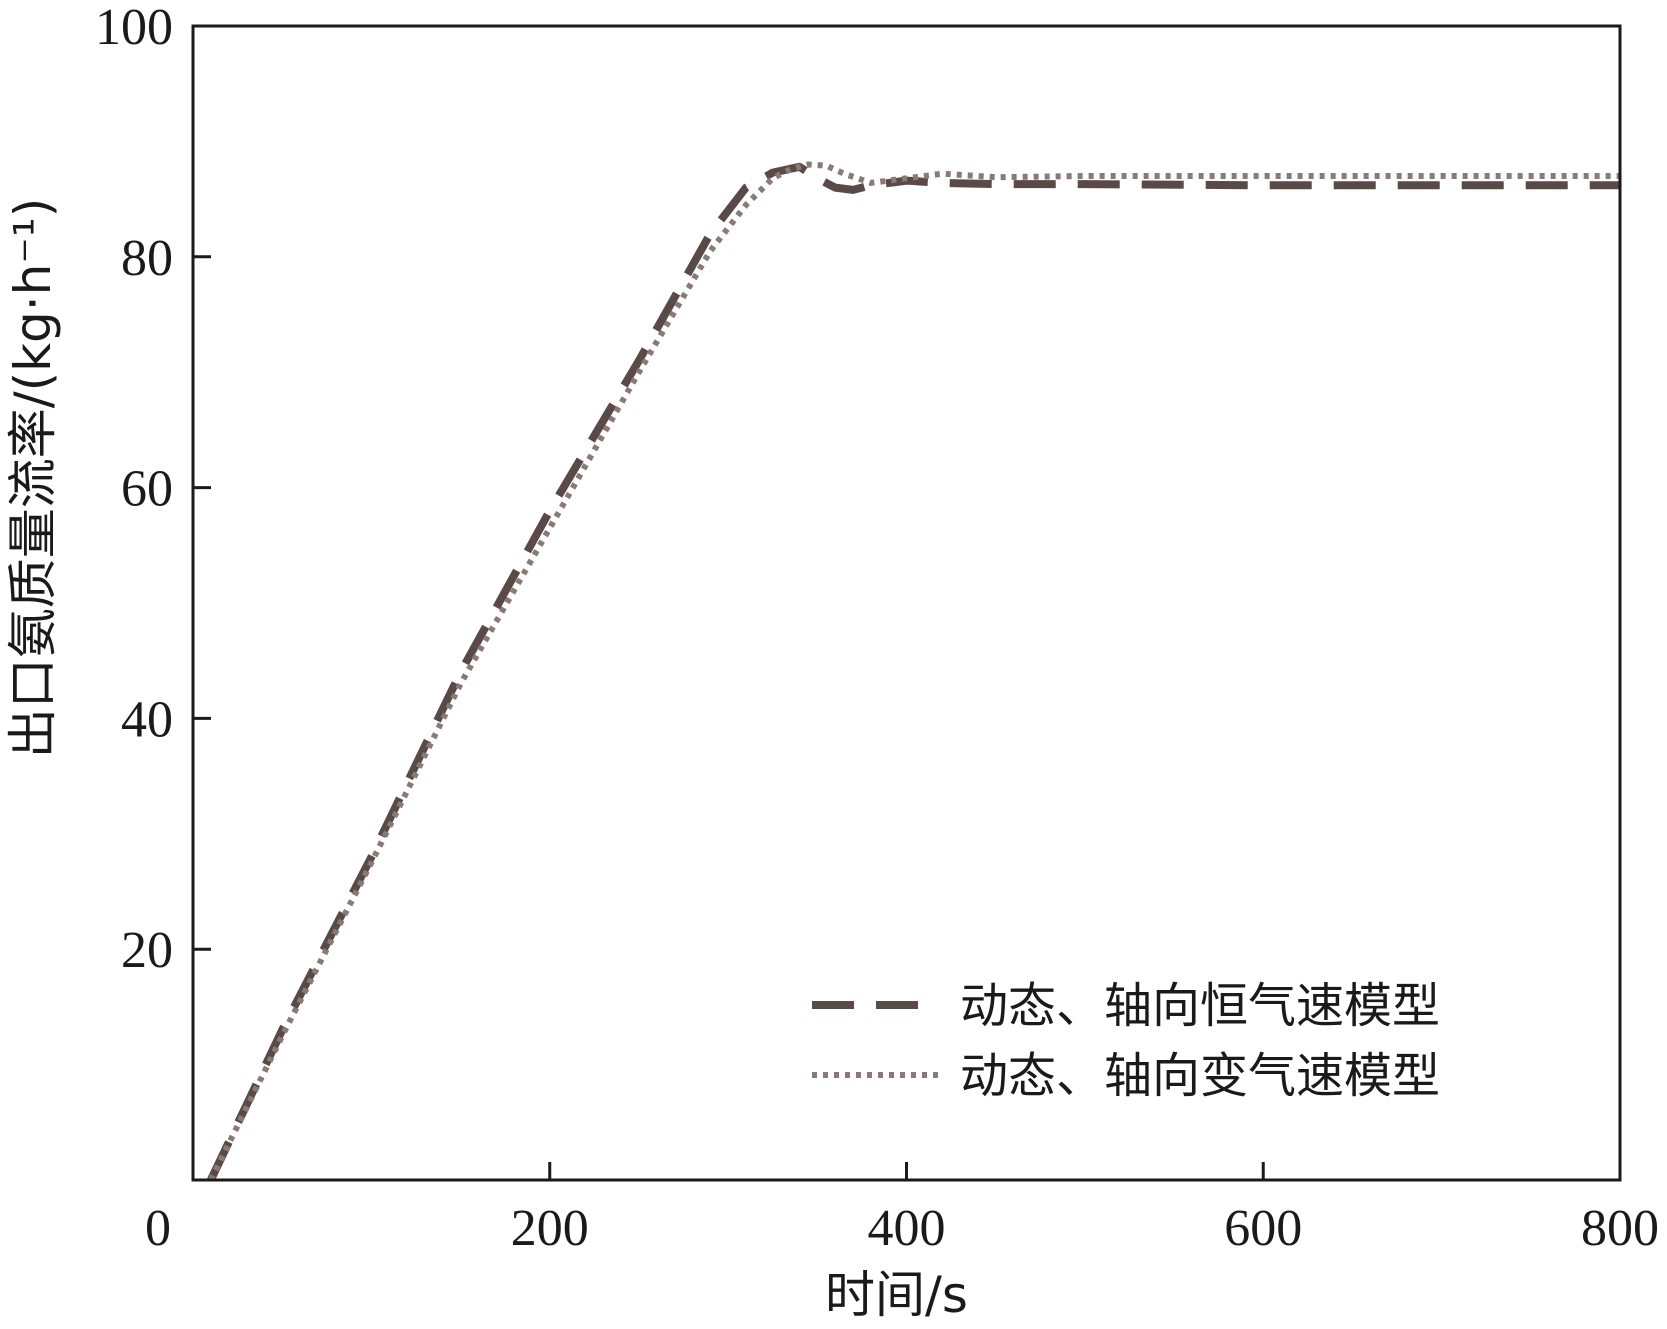 This screenshot has width=1667, height=1329. Describe the element at coordinates (896, 1295) in the screenshot. I see `x-axis-title: 时间/s` at that location.